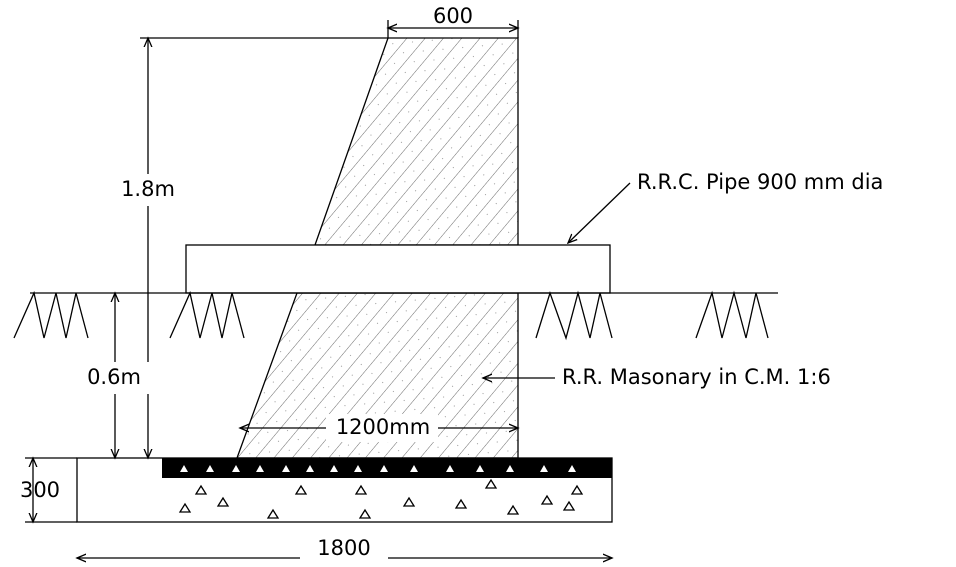 The image size is (956, 567). Describe the element at coordinates (148, 189) in the screenshot. I see `dim-label: 1.8m` at that location.